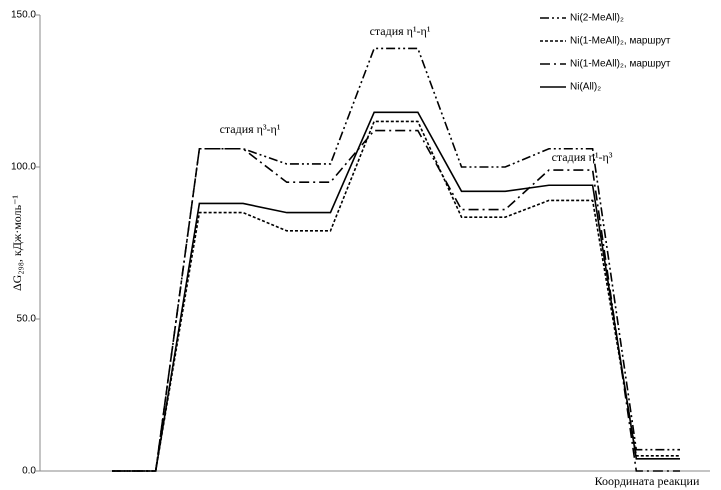  What do you see at coordinates (250, 129) in the screenshot?
I see `annotation: стадия η³-η¹` at bounding box center [250, 129].